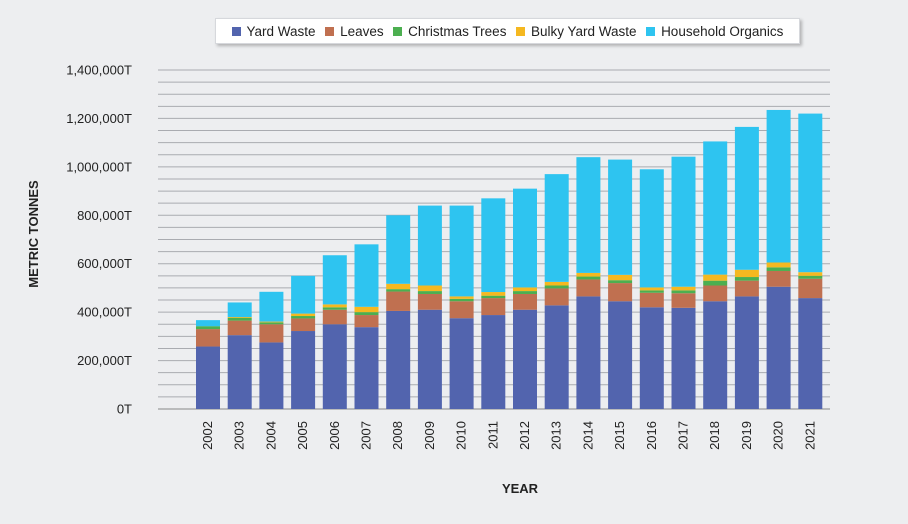 The height and width of the screenshot is (524, 908). What do you see at coordinates (124, 409) in the screenshot?
I see `y-tick-label: 0T` at bounding box center [124, 409].